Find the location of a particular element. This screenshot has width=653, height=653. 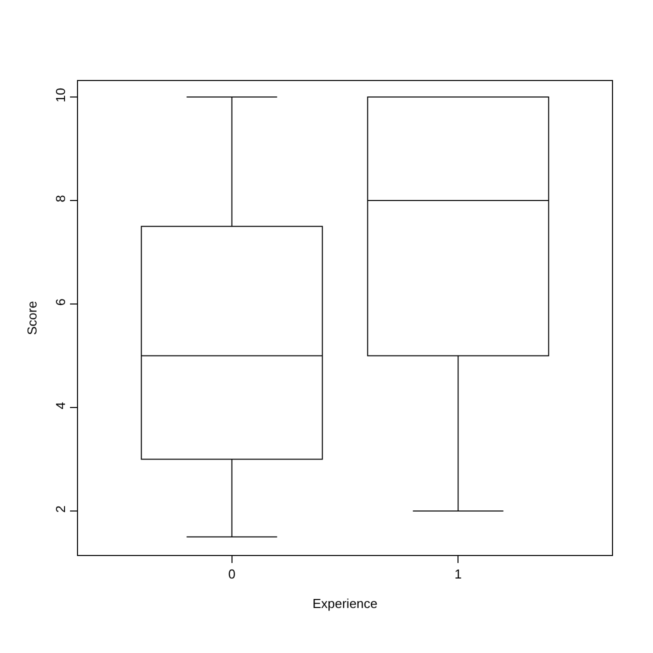

x-tick-label: 0 is located at coordinates (232, 574).